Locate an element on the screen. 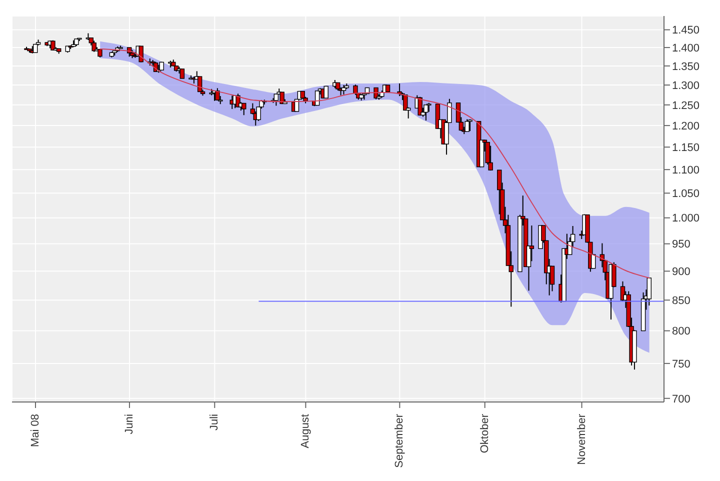 The image size is (720, 481). x-tick-label: Juni is located at coordinates (129, 424).